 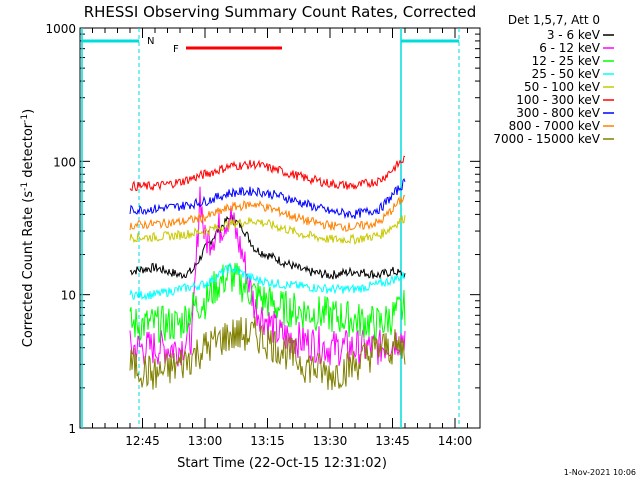 What do you see at coordinates (25, 186) in the screenshot?
I see `y-axis-label-sup1: -1` at bounding box center [25, 186].